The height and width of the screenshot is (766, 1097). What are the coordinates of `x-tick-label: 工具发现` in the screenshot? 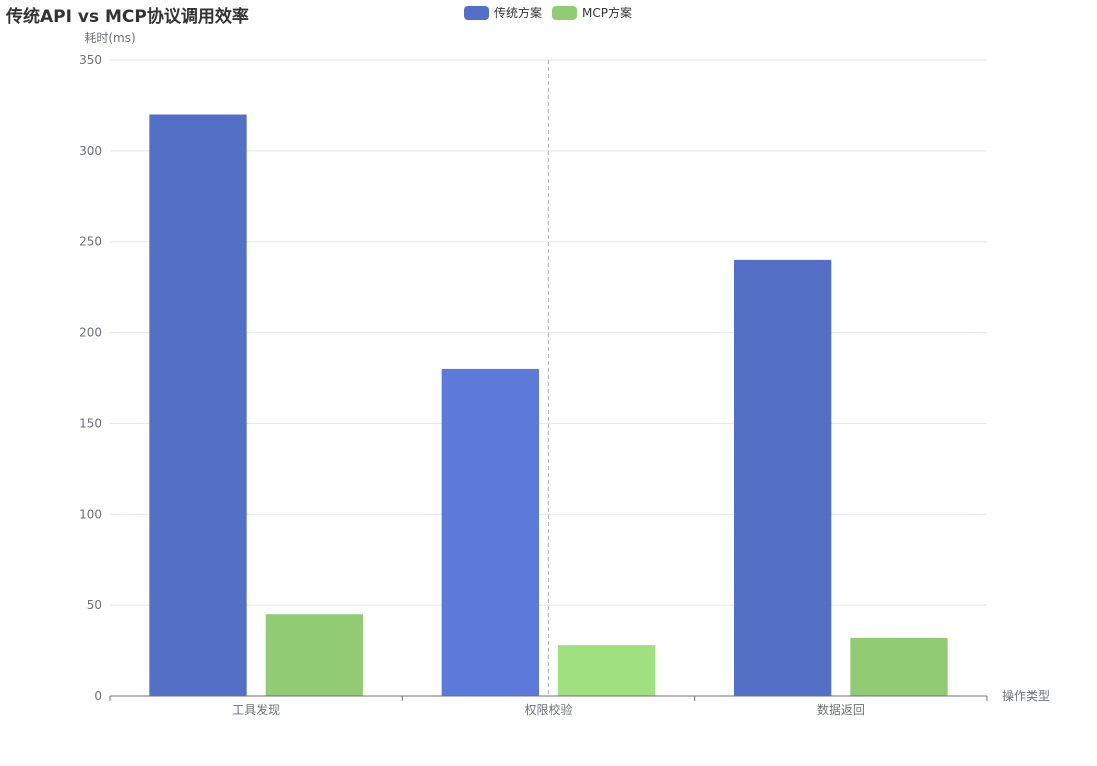 It's located at (256, 709).